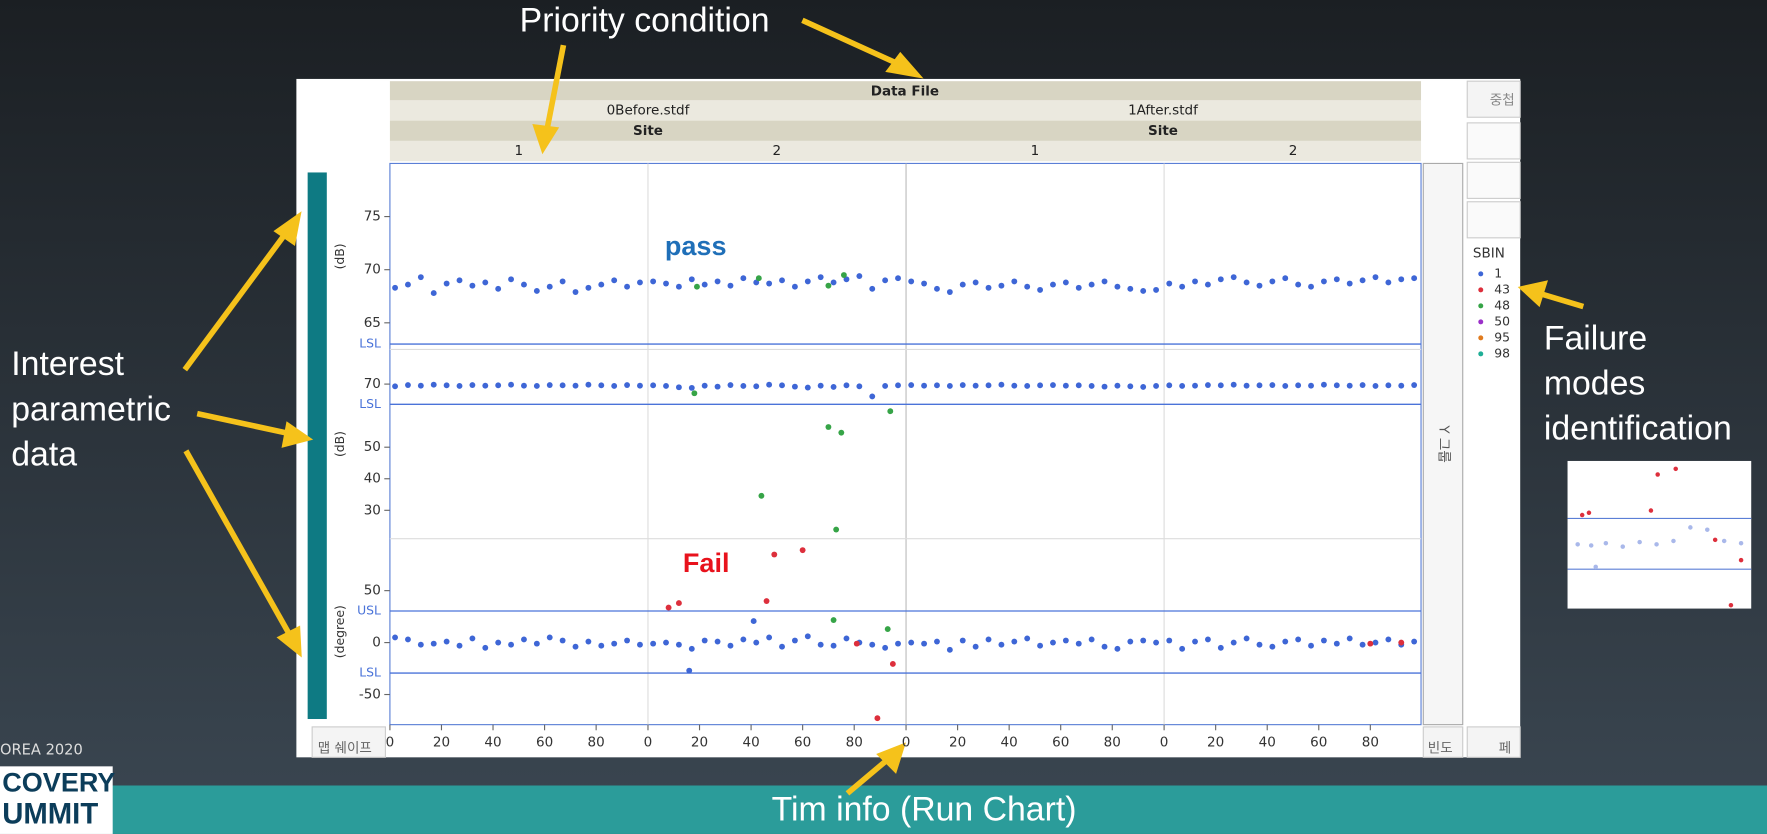  What do you see at coordinates (1659, 547) in the screenshot?
I see `inset-dots` at bounding box center [1659, 547].